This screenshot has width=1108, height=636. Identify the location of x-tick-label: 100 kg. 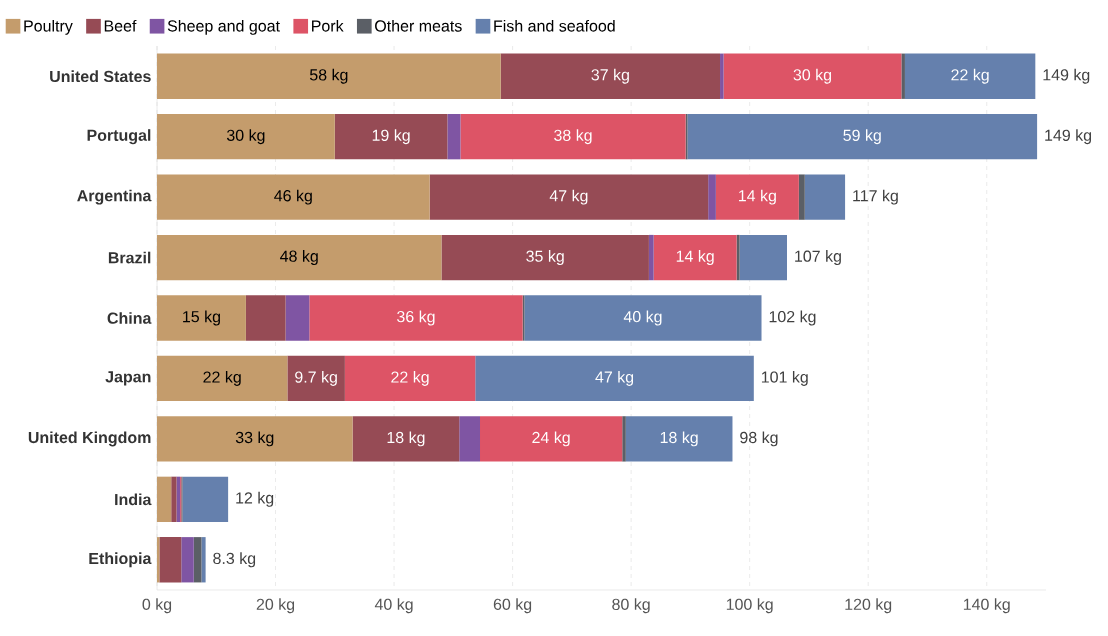
(749, 606).